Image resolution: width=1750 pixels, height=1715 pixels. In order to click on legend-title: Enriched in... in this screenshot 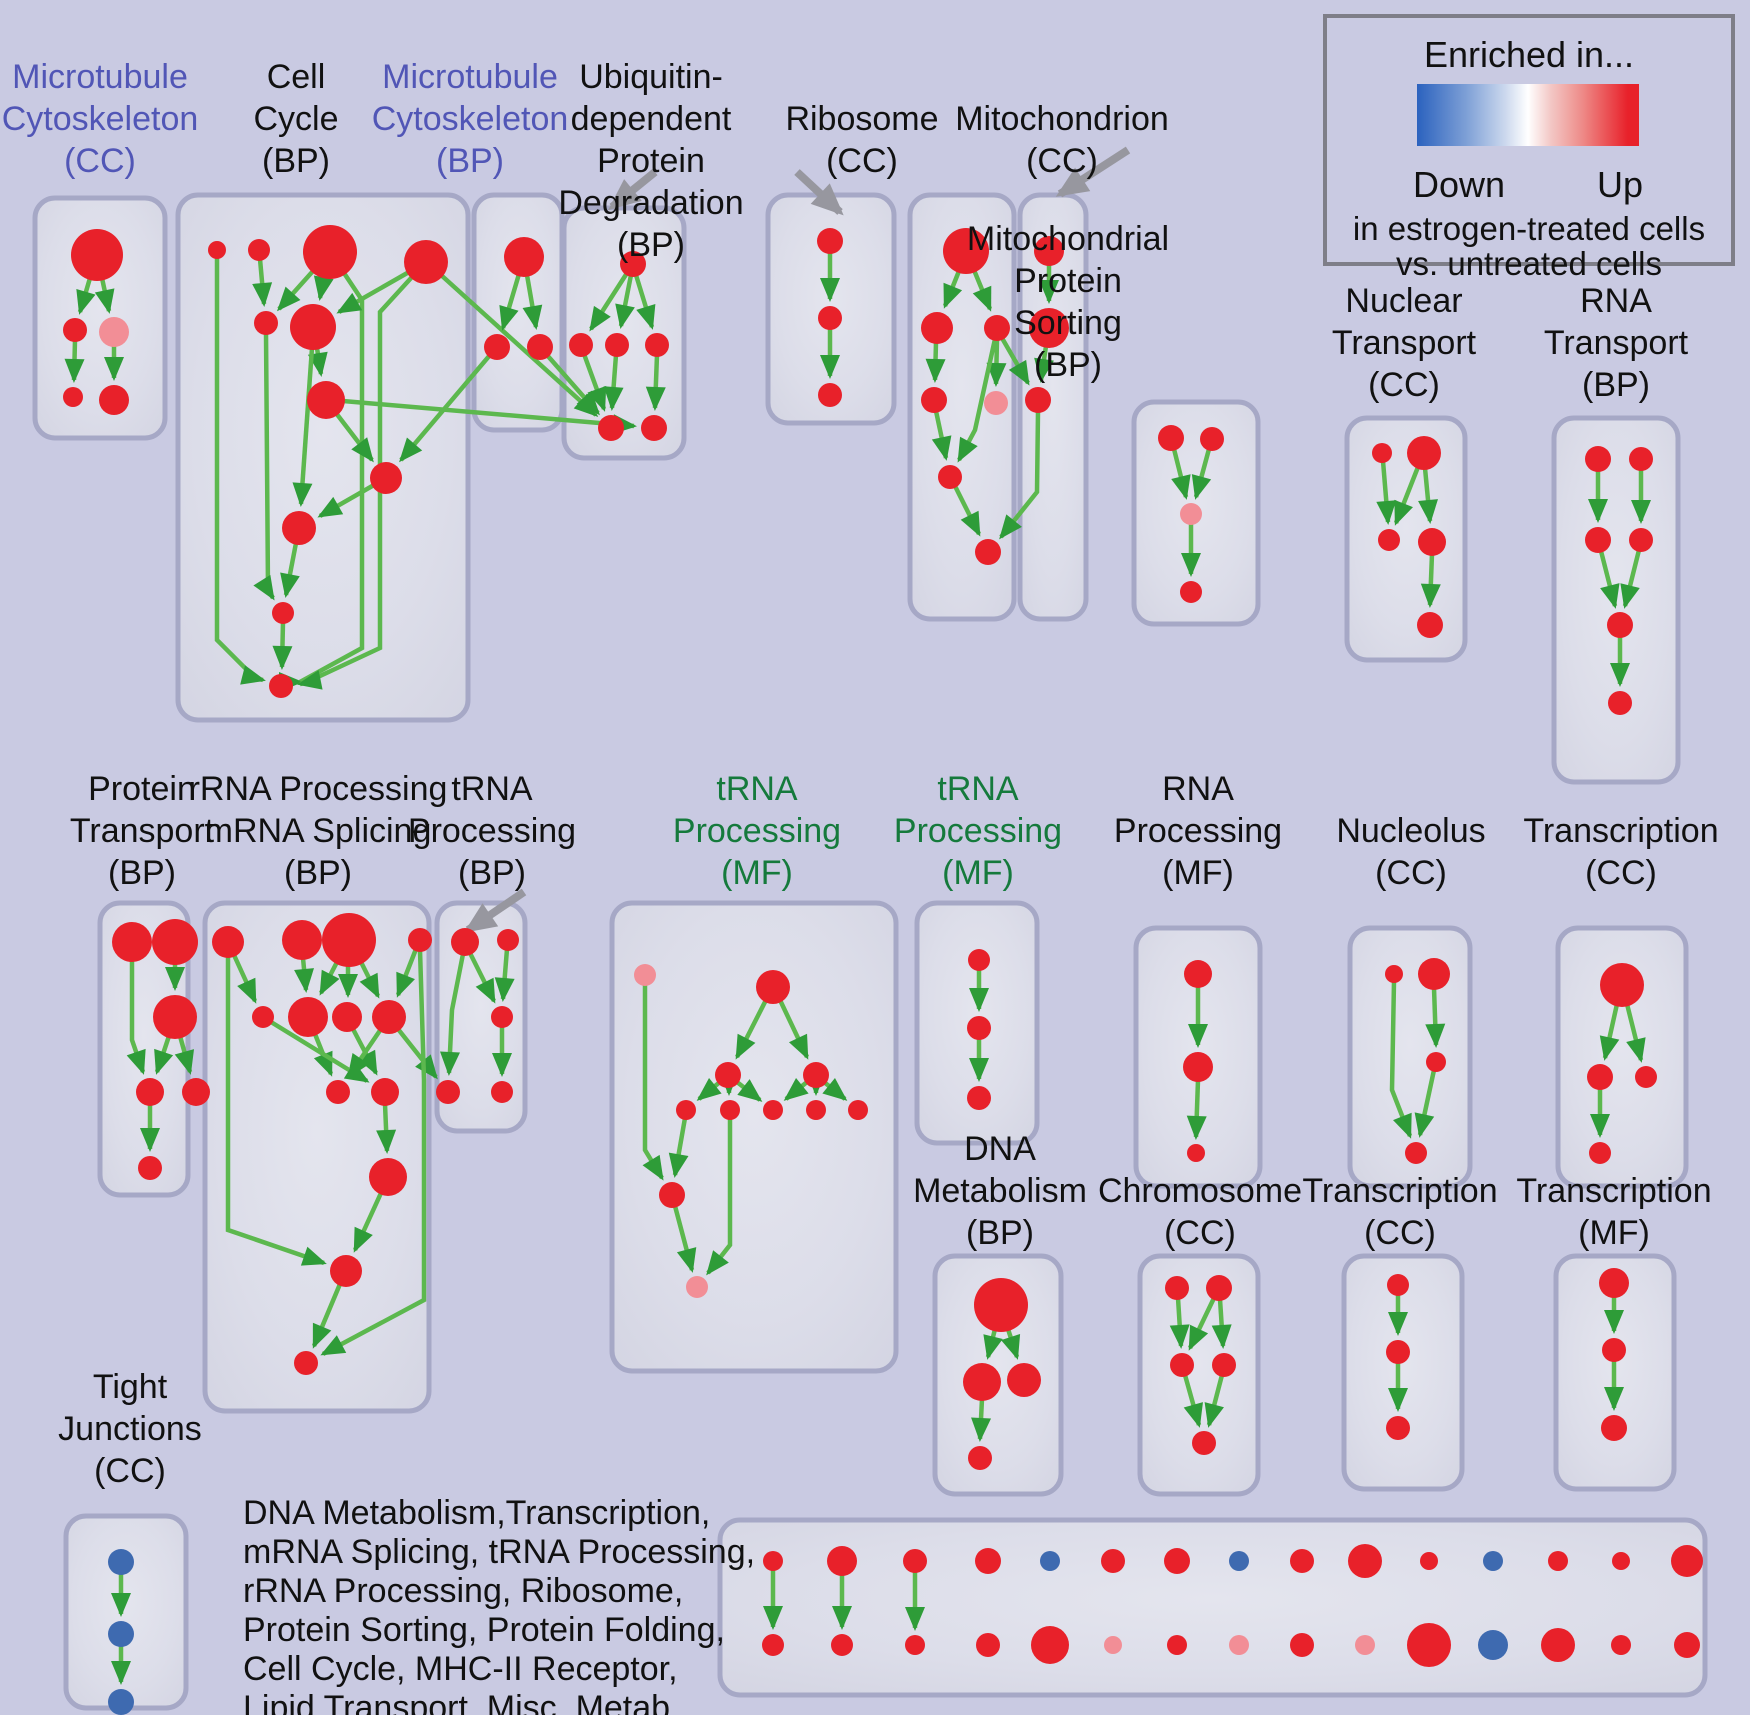, I will do `click(1529, 54)`.